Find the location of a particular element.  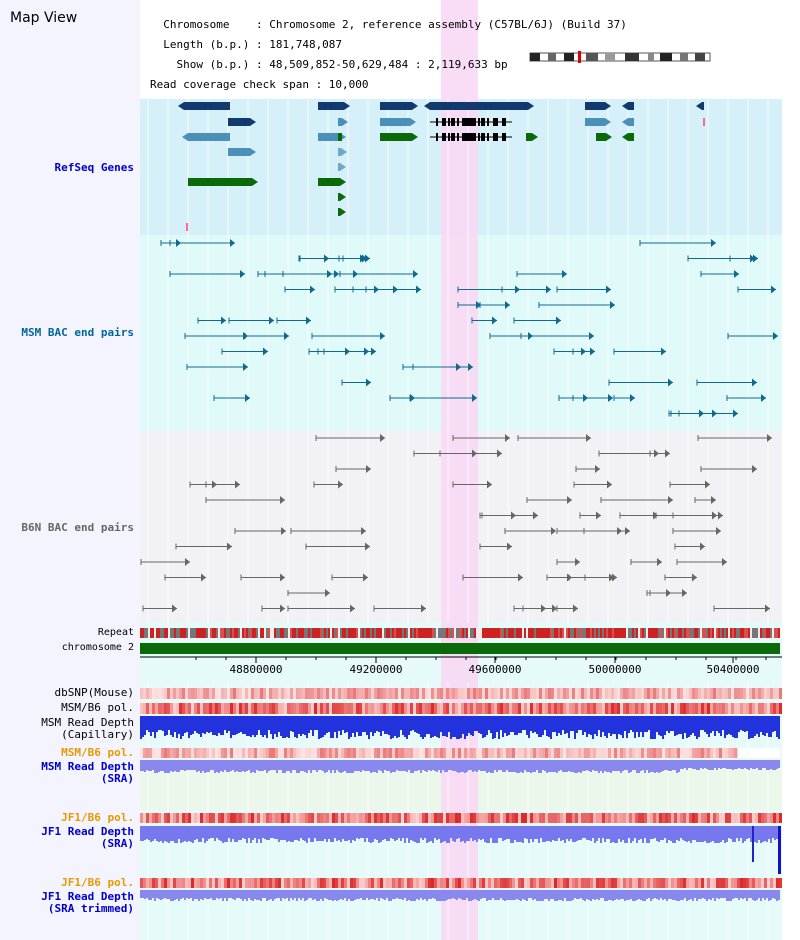

track-label-b6n-bac-end-pairs: B6N BAC end pairs is located at coordinates (77, 527).